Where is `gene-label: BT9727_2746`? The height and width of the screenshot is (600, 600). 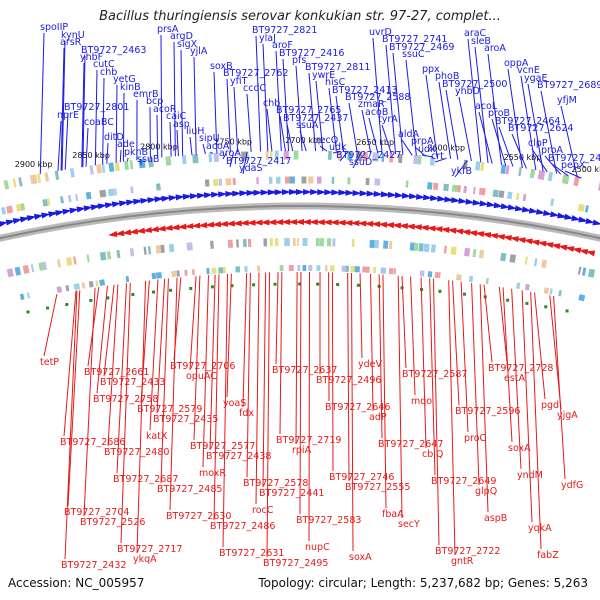
gene-label: BT9727_2746 is located at coordinates (361, 477).